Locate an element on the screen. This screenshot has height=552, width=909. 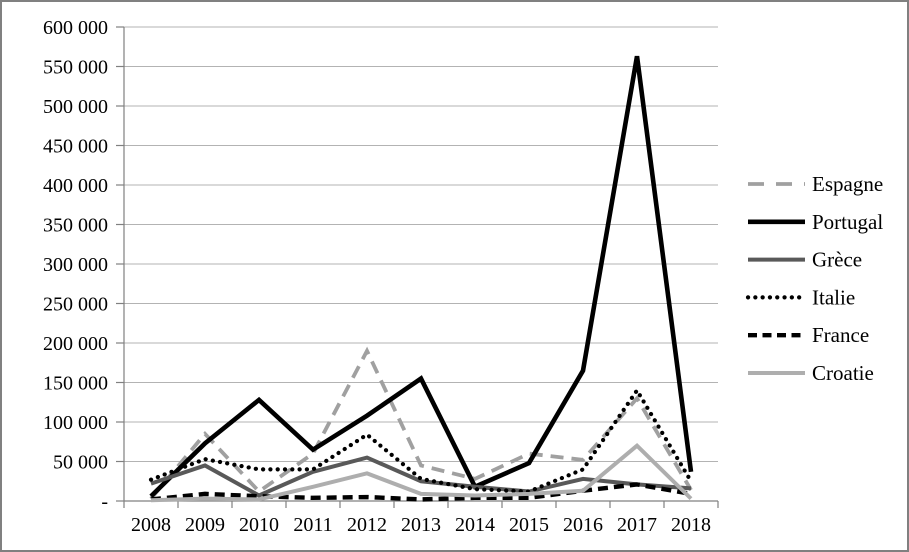
y-tick-label: 100 000 is located at coordinates (75, 423).